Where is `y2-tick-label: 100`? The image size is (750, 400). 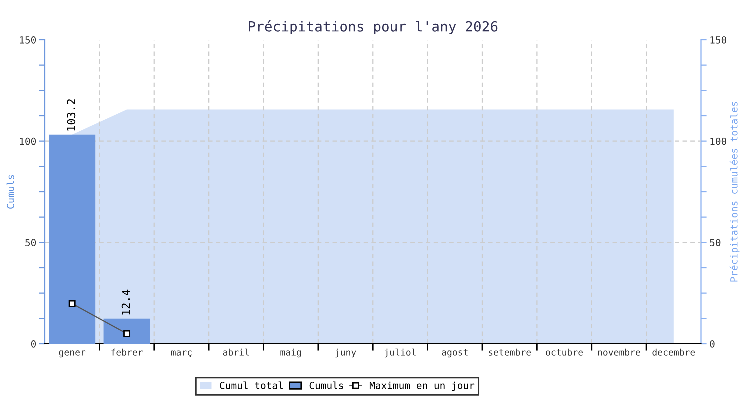 y2-tick-label: 100 is located at coordinates (718, 142).